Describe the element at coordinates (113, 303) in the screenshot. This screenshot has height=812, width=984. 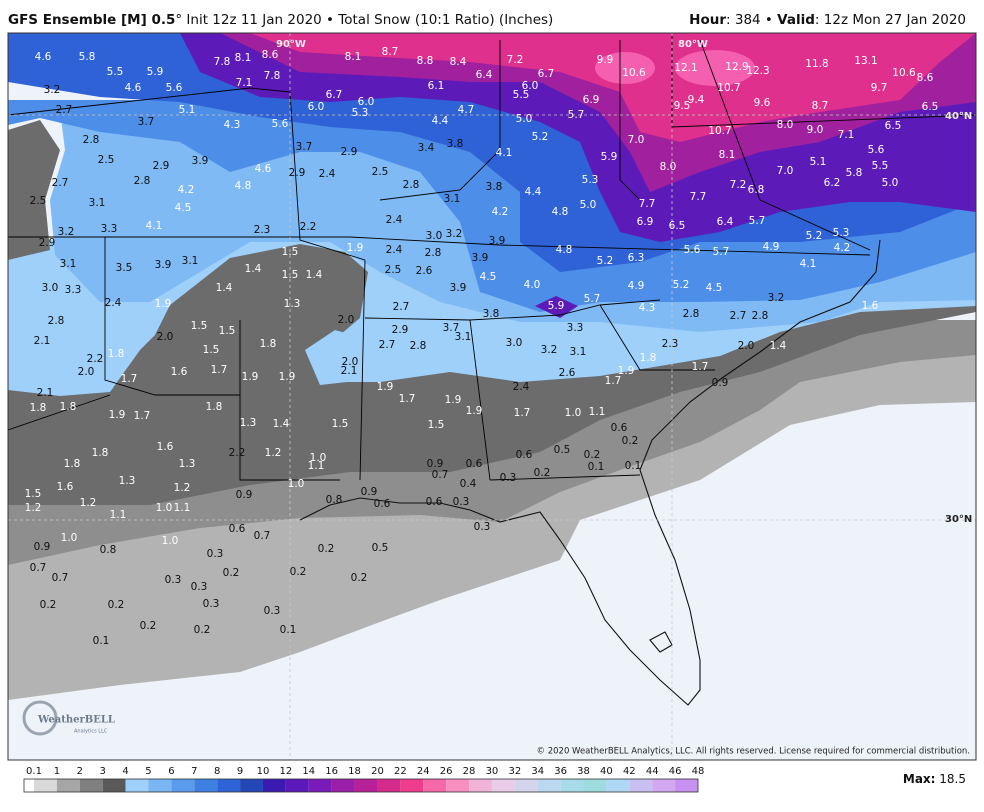
I see `snow-total-label: 2.4` at that location.